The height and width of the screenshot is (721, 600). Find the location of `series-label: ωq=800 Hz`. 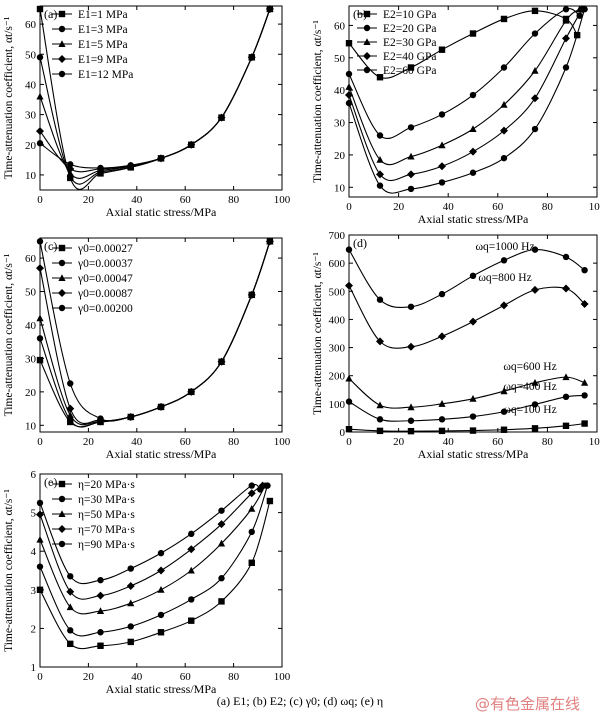

series-label: ωq=800 Hz is located at coordinates (504, 278).